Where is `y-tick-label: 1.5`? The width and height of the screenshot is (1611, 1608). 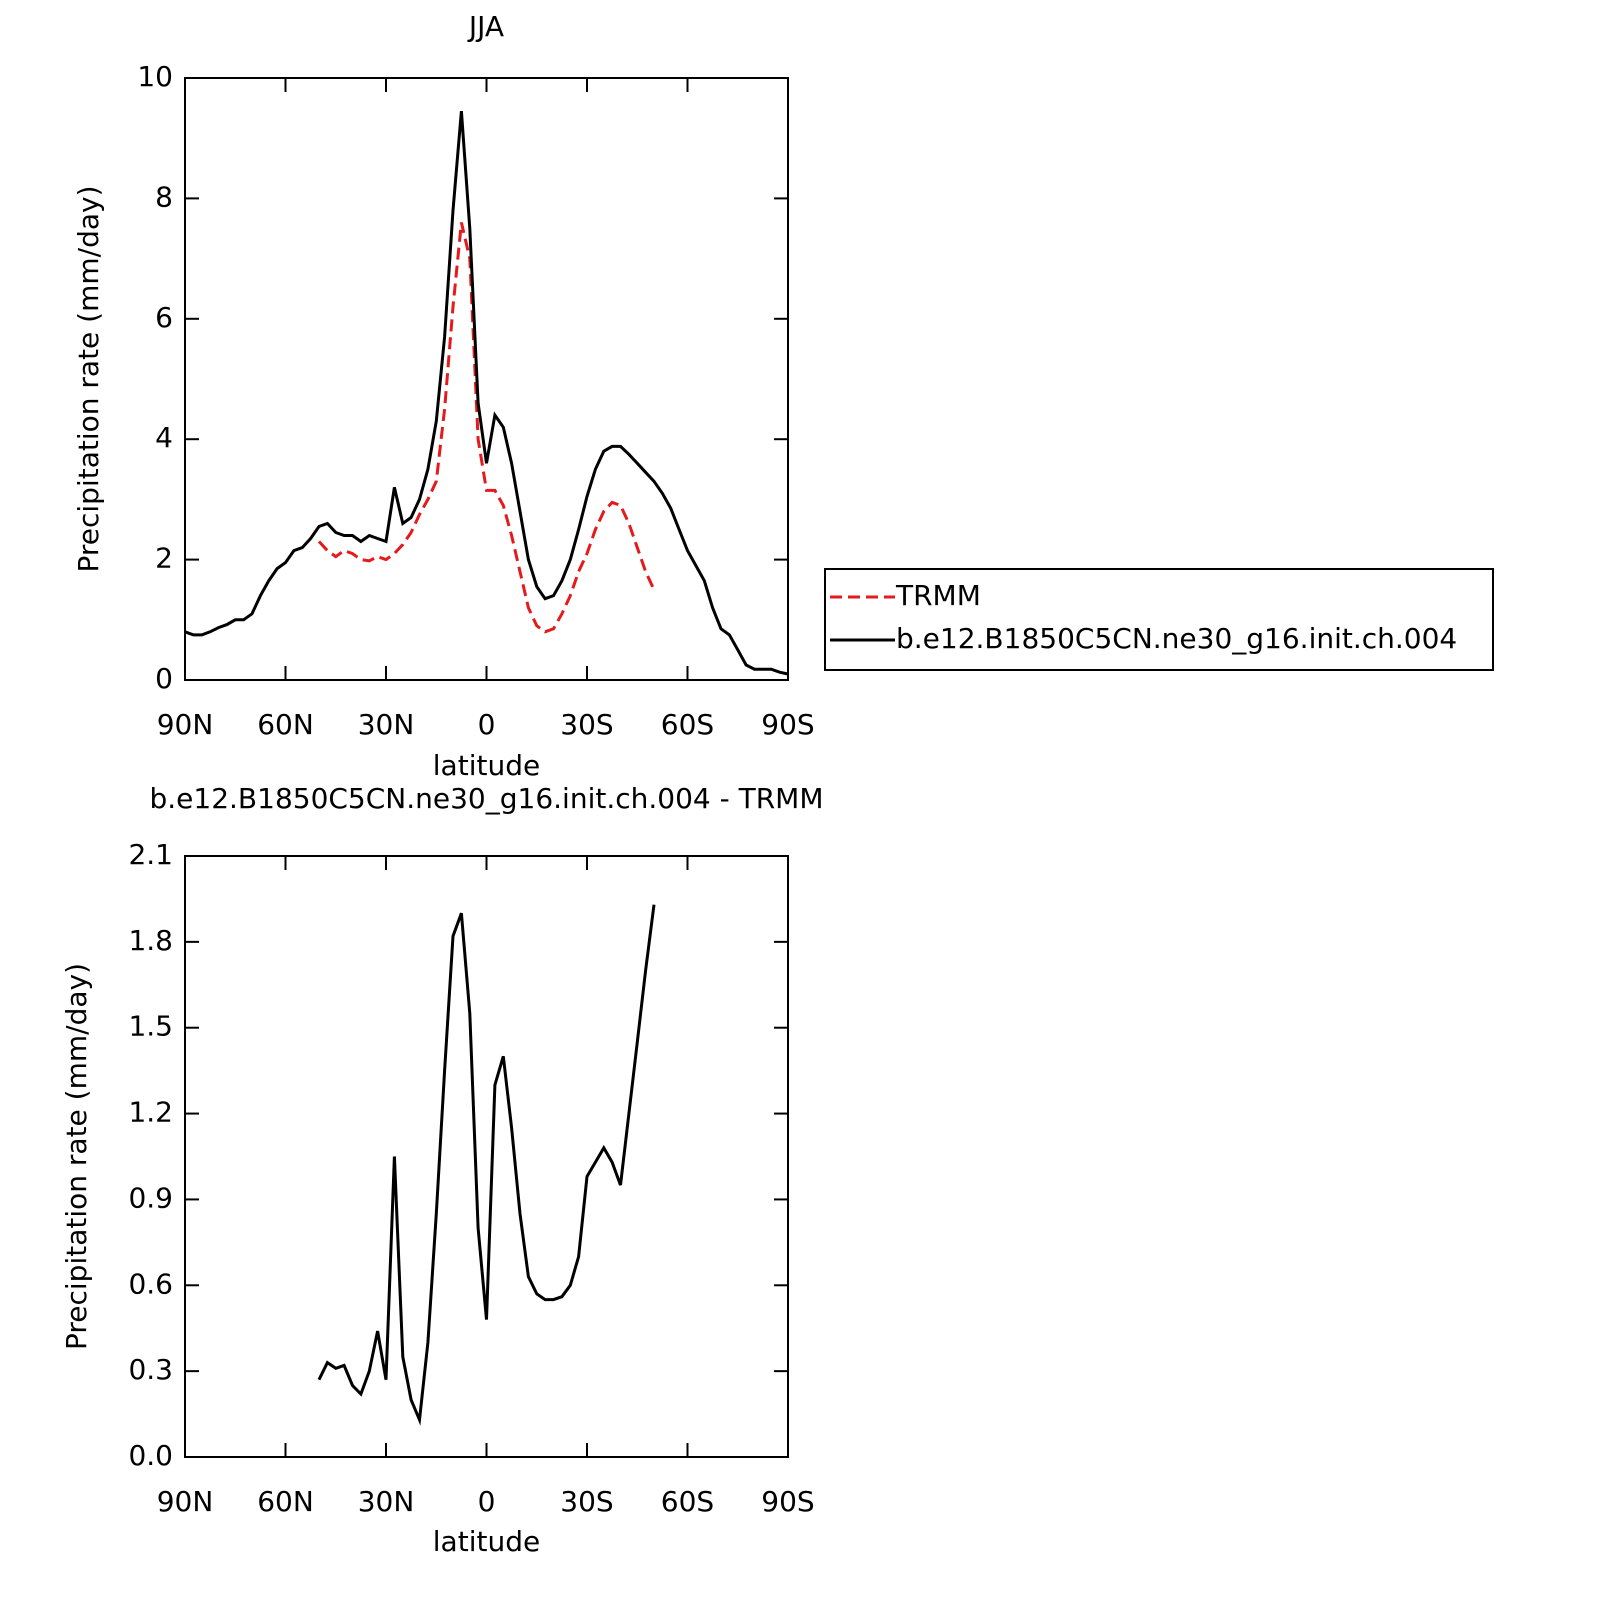 y-tick-label: 1.5 is located at coordinates (150, 1026).